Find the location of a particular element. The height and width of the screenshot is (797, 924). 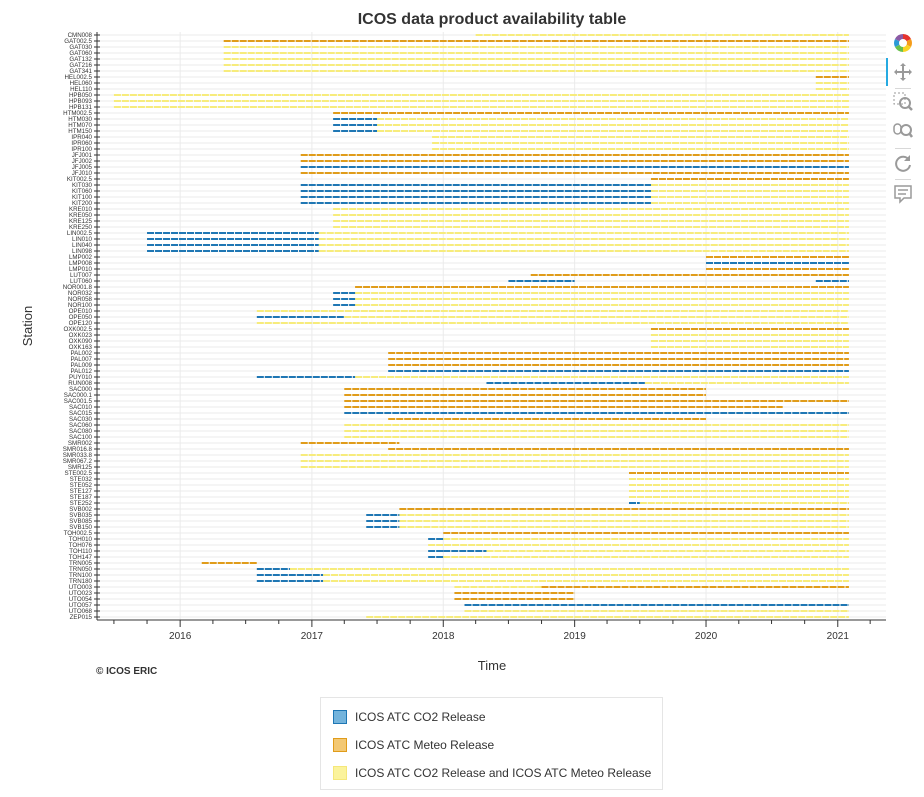

y-tick-label: UTO003 is located at coordinates (81, 587).